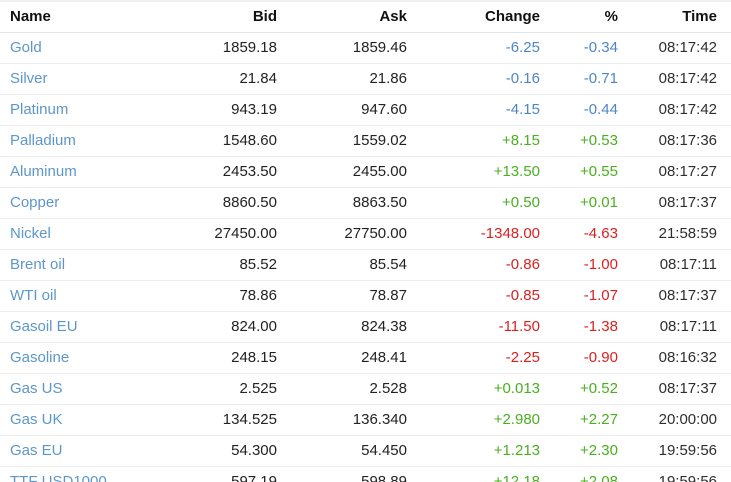 This screenshot has width=731, height=482. What do you see at coordinates (44, 326) in the screenshot?
I see `instrument-link: Gasoil EU` at bounding box center [44, 326].